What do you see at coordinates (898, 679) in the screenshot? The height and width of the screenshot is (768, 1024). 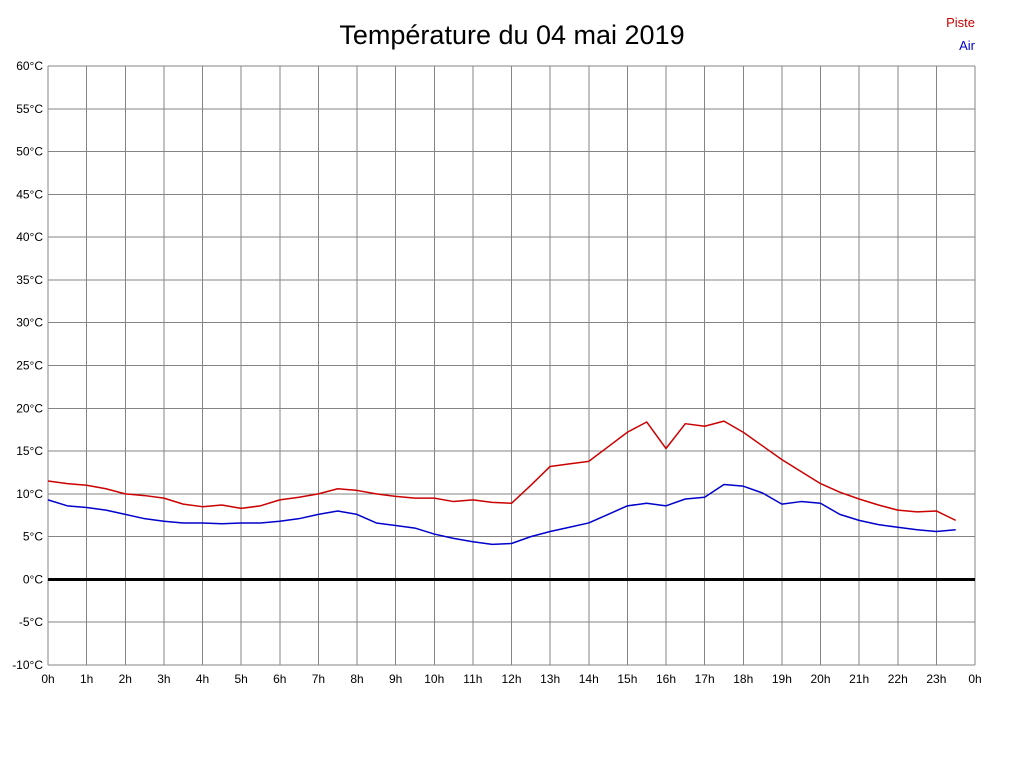 I see `x-tick-label: 22h` at bounding box center [898, 679].